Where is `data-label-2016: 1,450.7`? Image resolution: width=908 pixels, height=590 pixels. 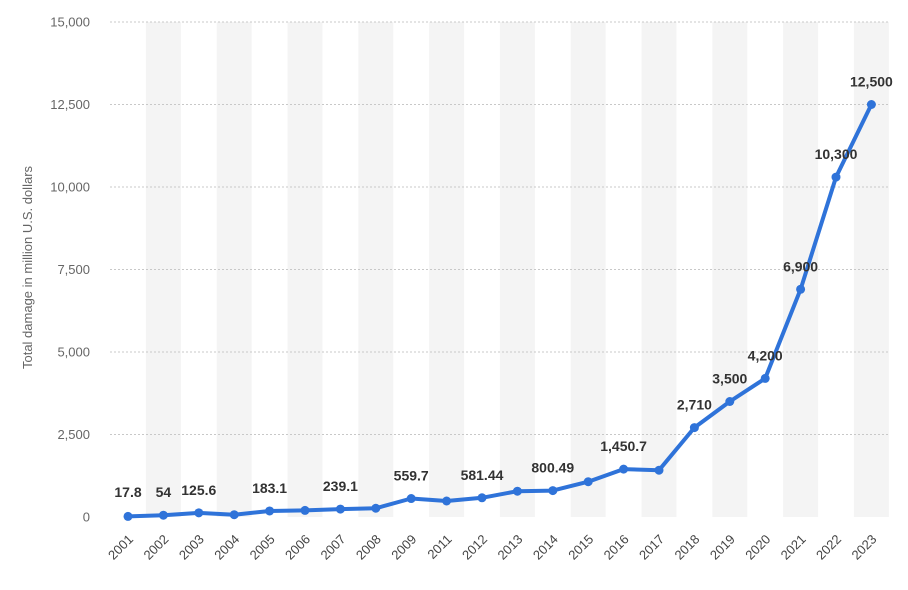 data-label-2016: 1,450.7 is located at coordinates (623, 446).